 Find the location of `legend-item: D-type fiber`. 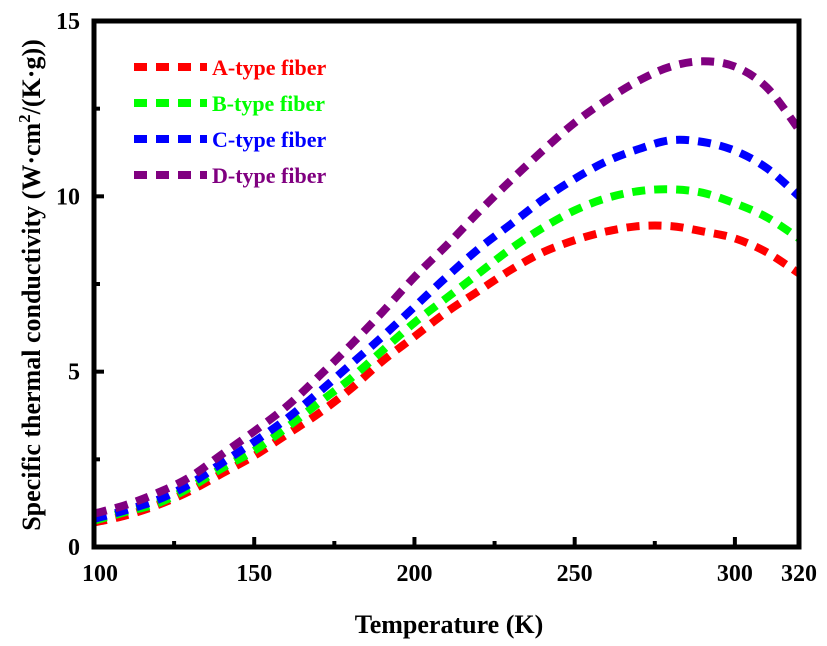

legend-item: D-type fiber is located at coordinates (230, 175).